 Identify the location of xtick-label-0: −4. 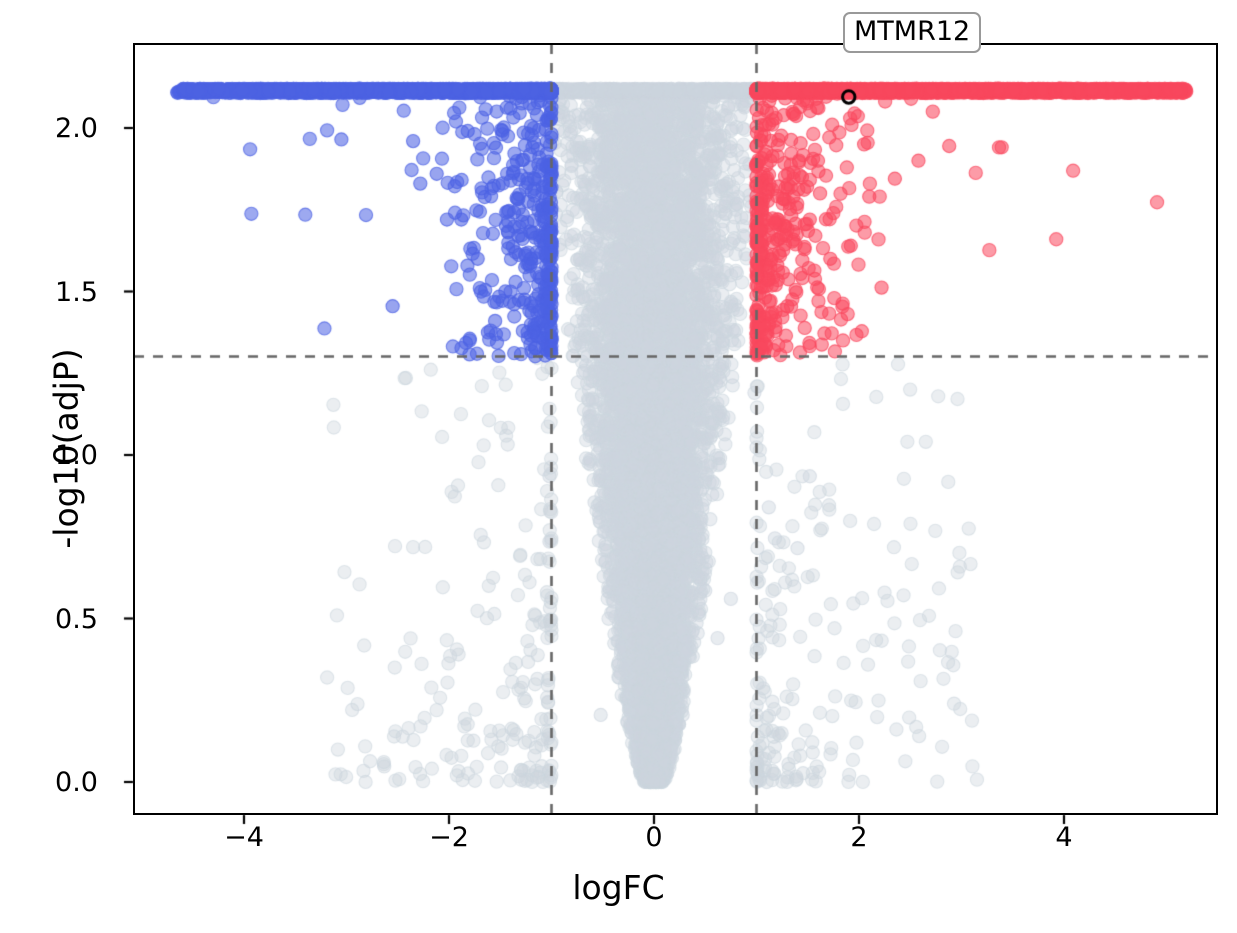
(244, 837).